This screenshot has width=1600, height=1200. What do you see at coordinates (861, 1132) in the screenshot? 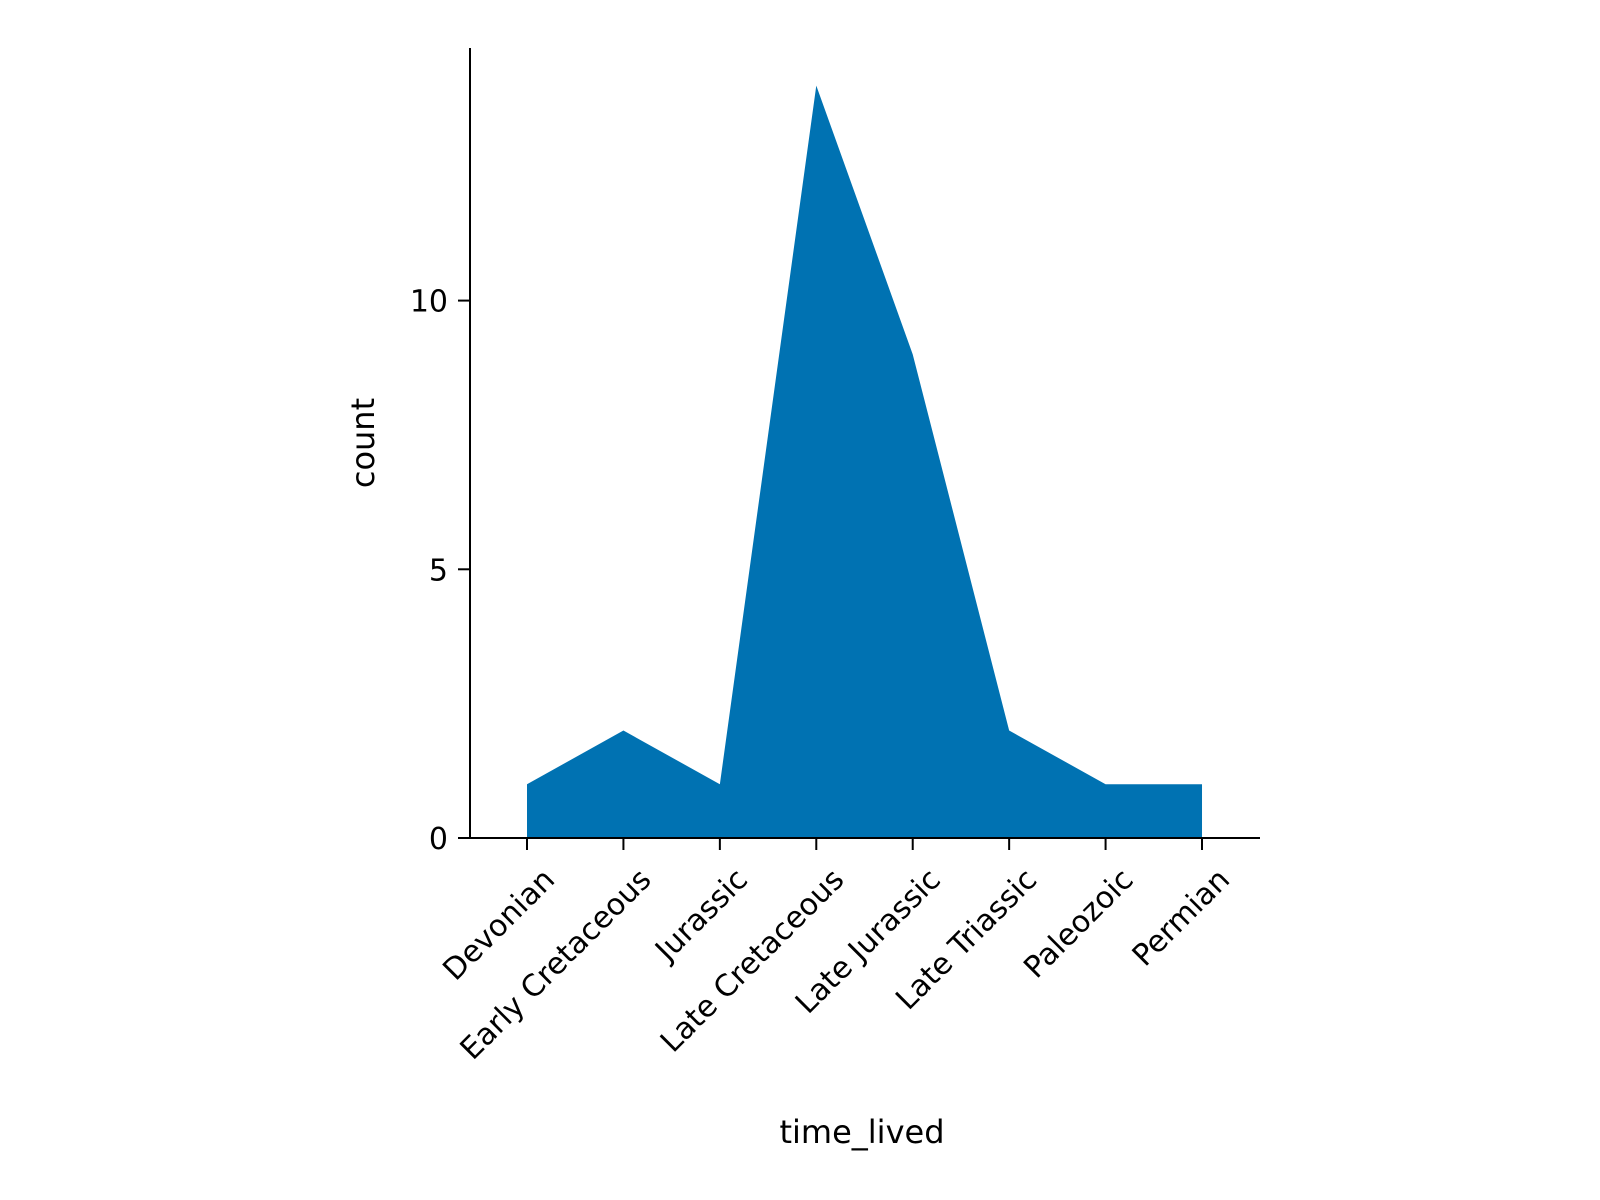
I see `x-axis-title: time_lived` at bounding box center [861, 1132].